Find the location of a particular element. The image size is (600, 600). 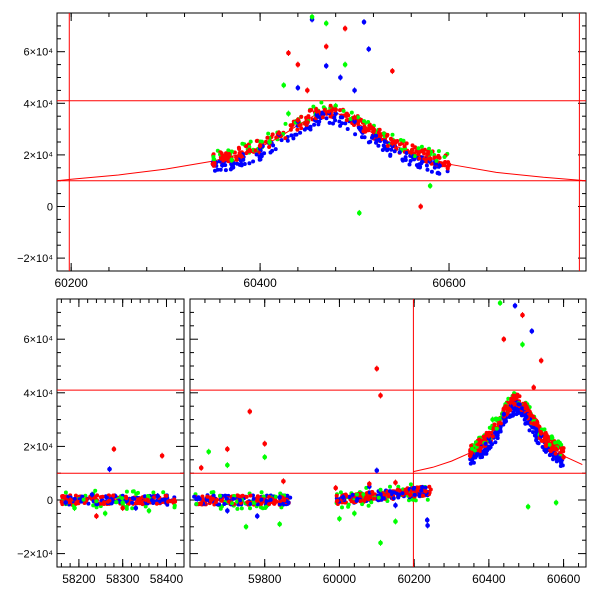

x-tick-label: 60400 is located at coordinates (260, 283).